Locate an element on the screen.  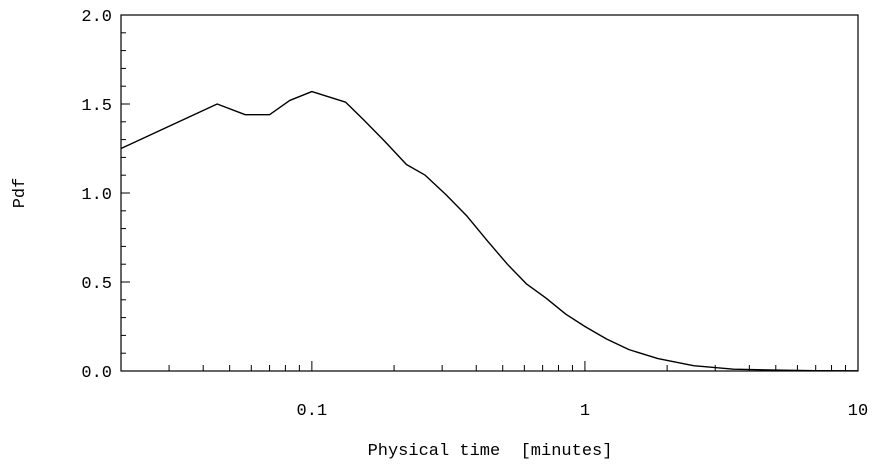
y-tick-label: 1.0 is located at coordinates (96, 195).